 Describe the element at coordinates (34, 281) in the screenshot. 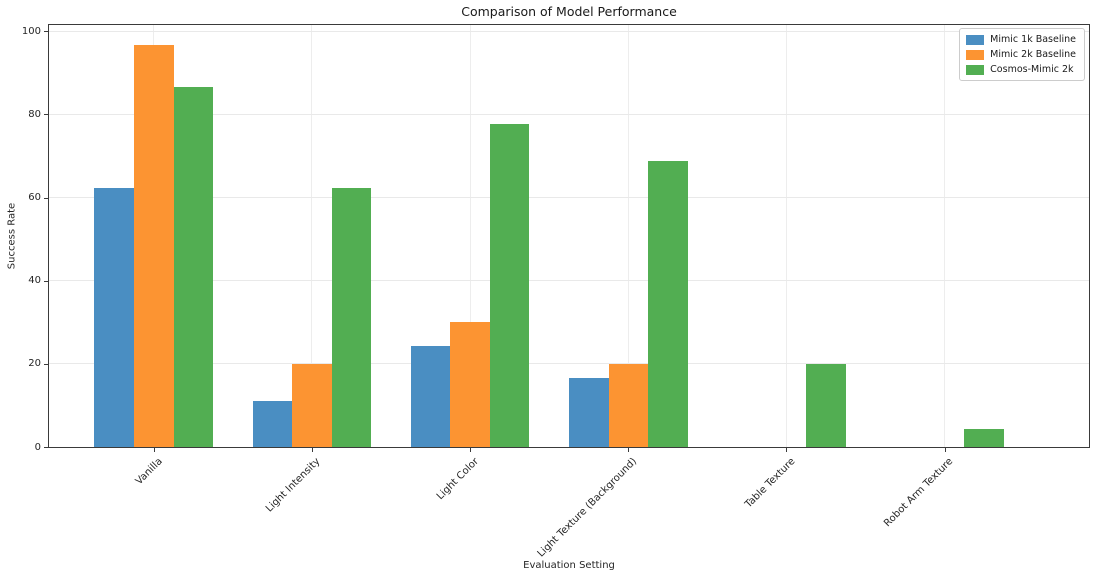

I see `y-tick-label: 40` at that location.